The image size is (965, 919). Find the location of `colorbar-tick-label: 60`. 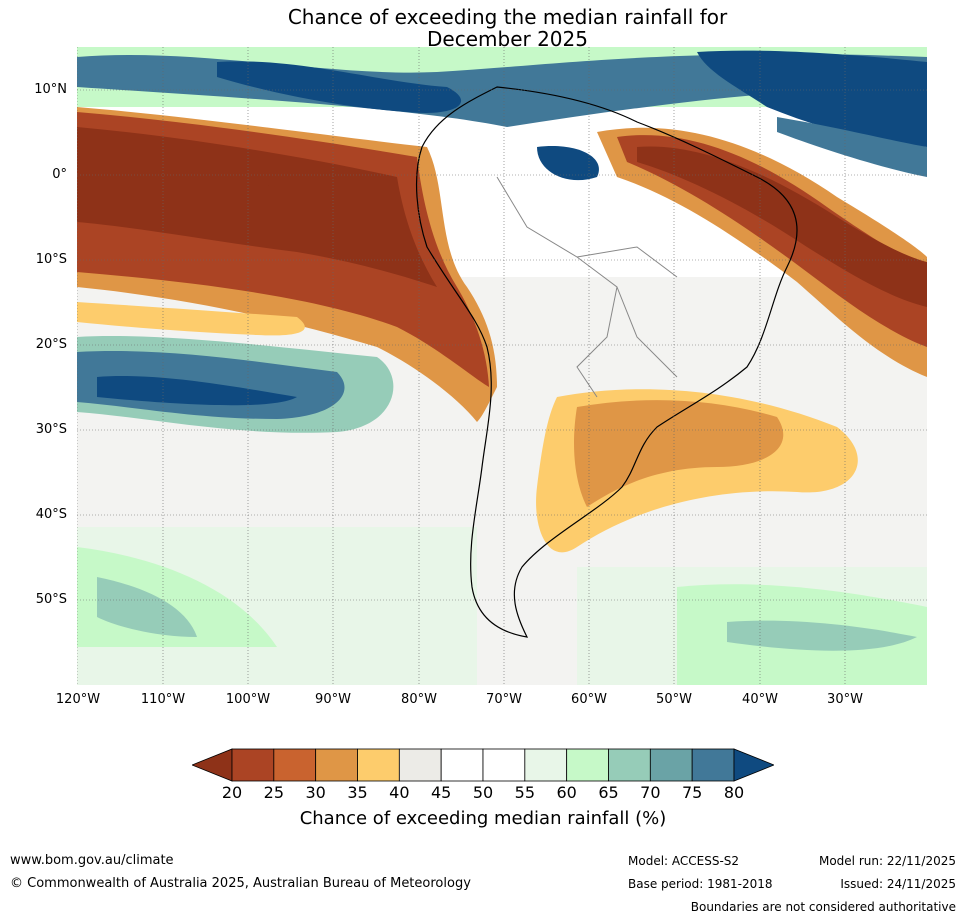

colorbar-tick-label: 60 is located at coordinates (566, 792).